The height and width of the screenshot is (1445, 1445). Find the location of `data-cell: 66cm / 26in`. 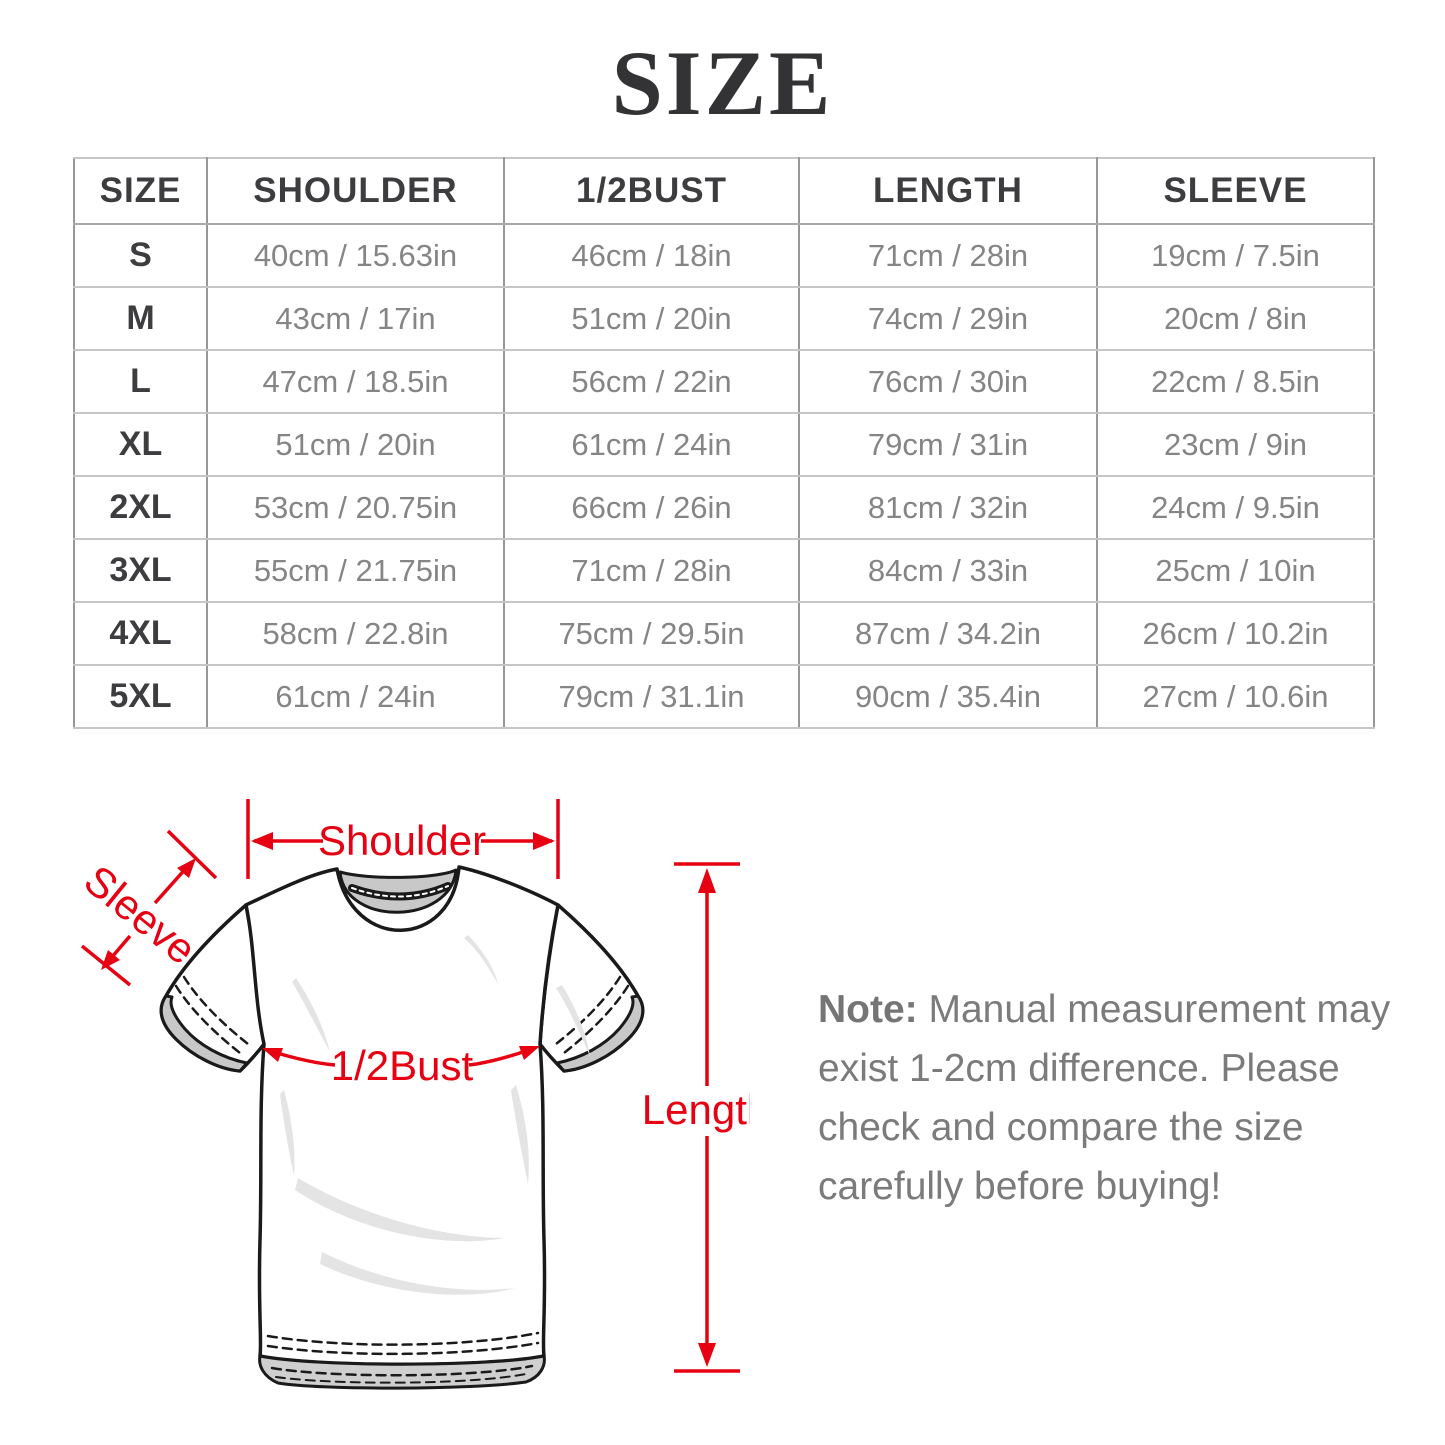

data-cell: 66cm / 26in is located at coordinates (651, 507).